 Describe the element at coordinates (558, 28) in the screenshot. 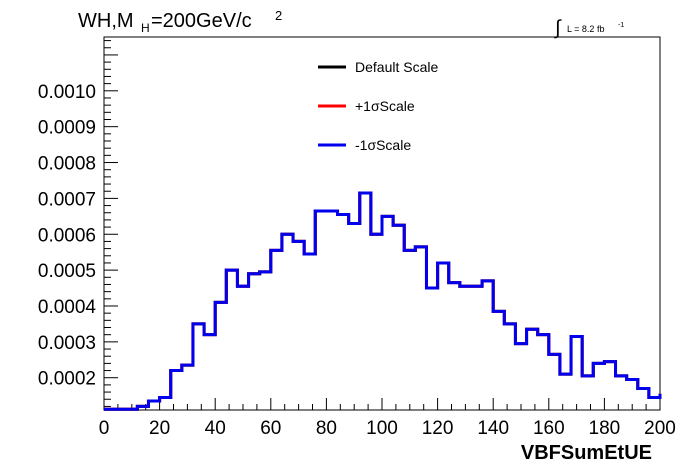

I see `integral-symbol: ∫` at that location.